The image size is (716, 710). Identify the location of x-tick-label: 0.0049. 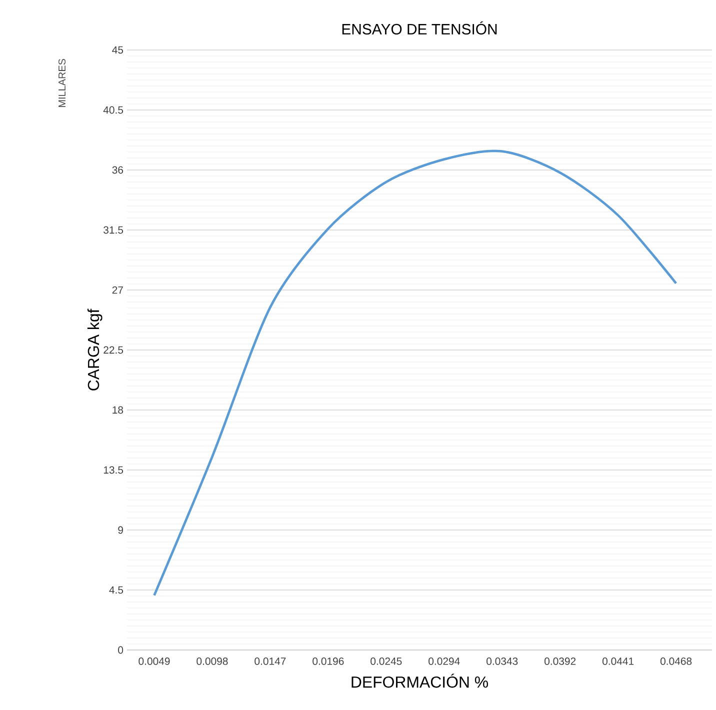
(154, 661).